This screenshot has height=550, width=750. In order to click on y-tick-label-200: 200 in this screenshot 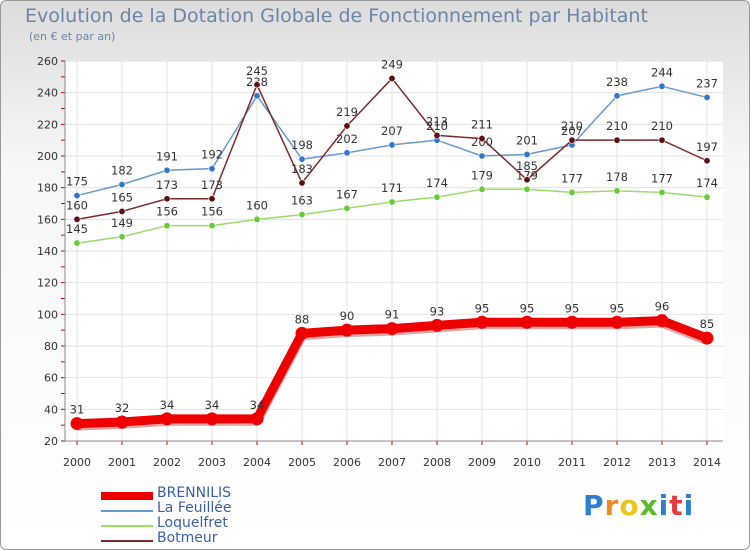, I will do `click(47, 156)`.